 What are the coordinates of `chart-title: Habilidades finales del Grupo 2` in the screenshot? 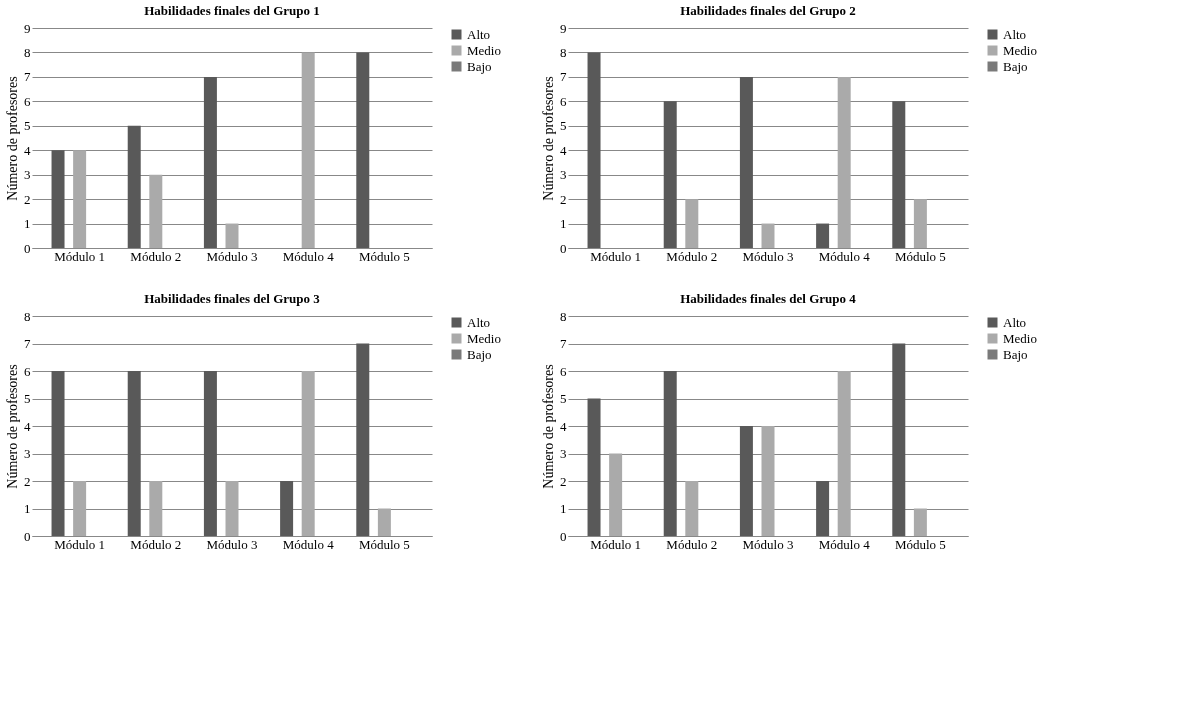 It's located at (768, 10).